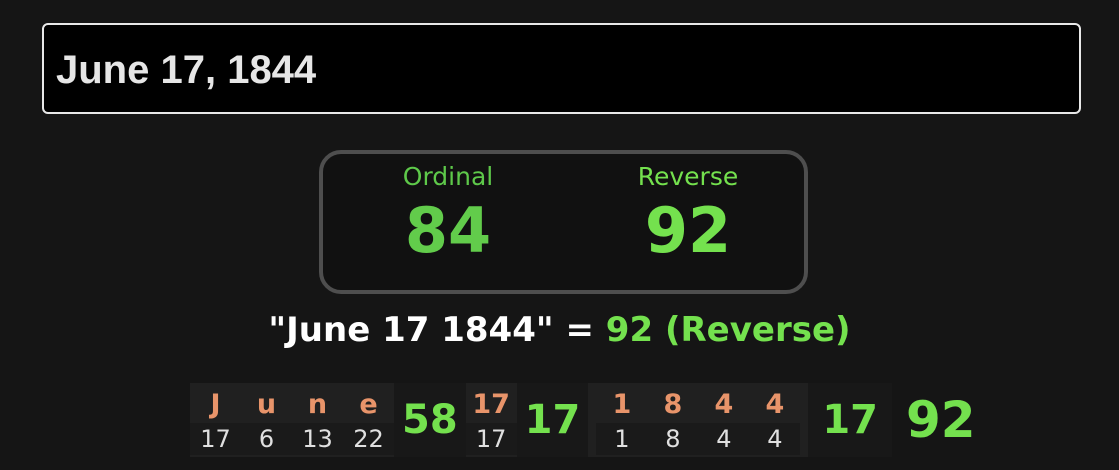 Image resolution: width=1119 pixels, height=470 pixels. I want to click on char: J, so click(215, 404).